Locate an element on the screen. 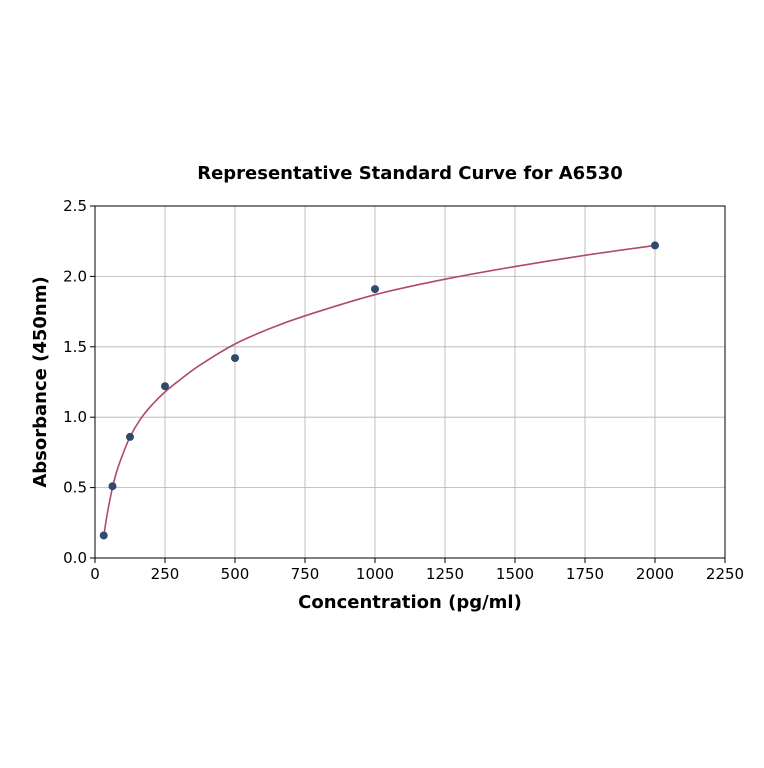  chart-title: Representative Standard Curve for A6530 is located at coordinates (410, 173).